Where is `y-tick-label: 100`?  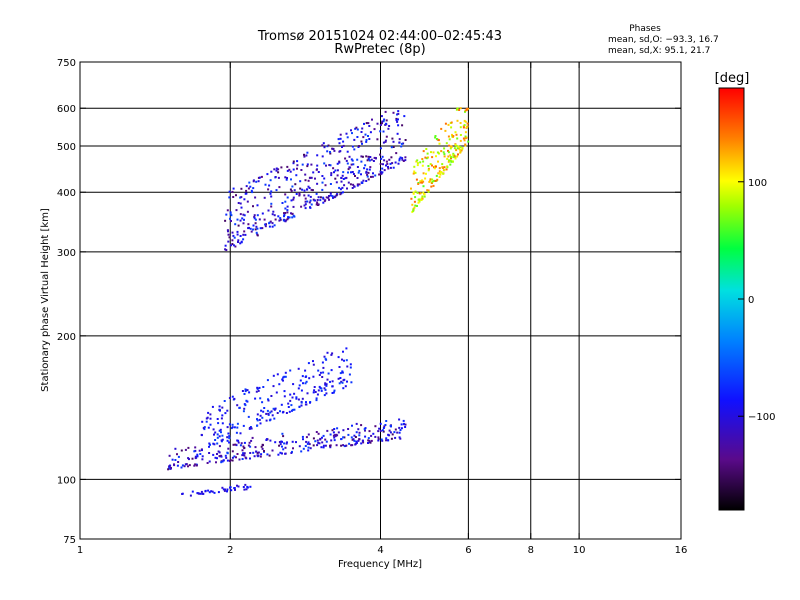 y-tick-label: 100 is located at coordinates (66, 480).